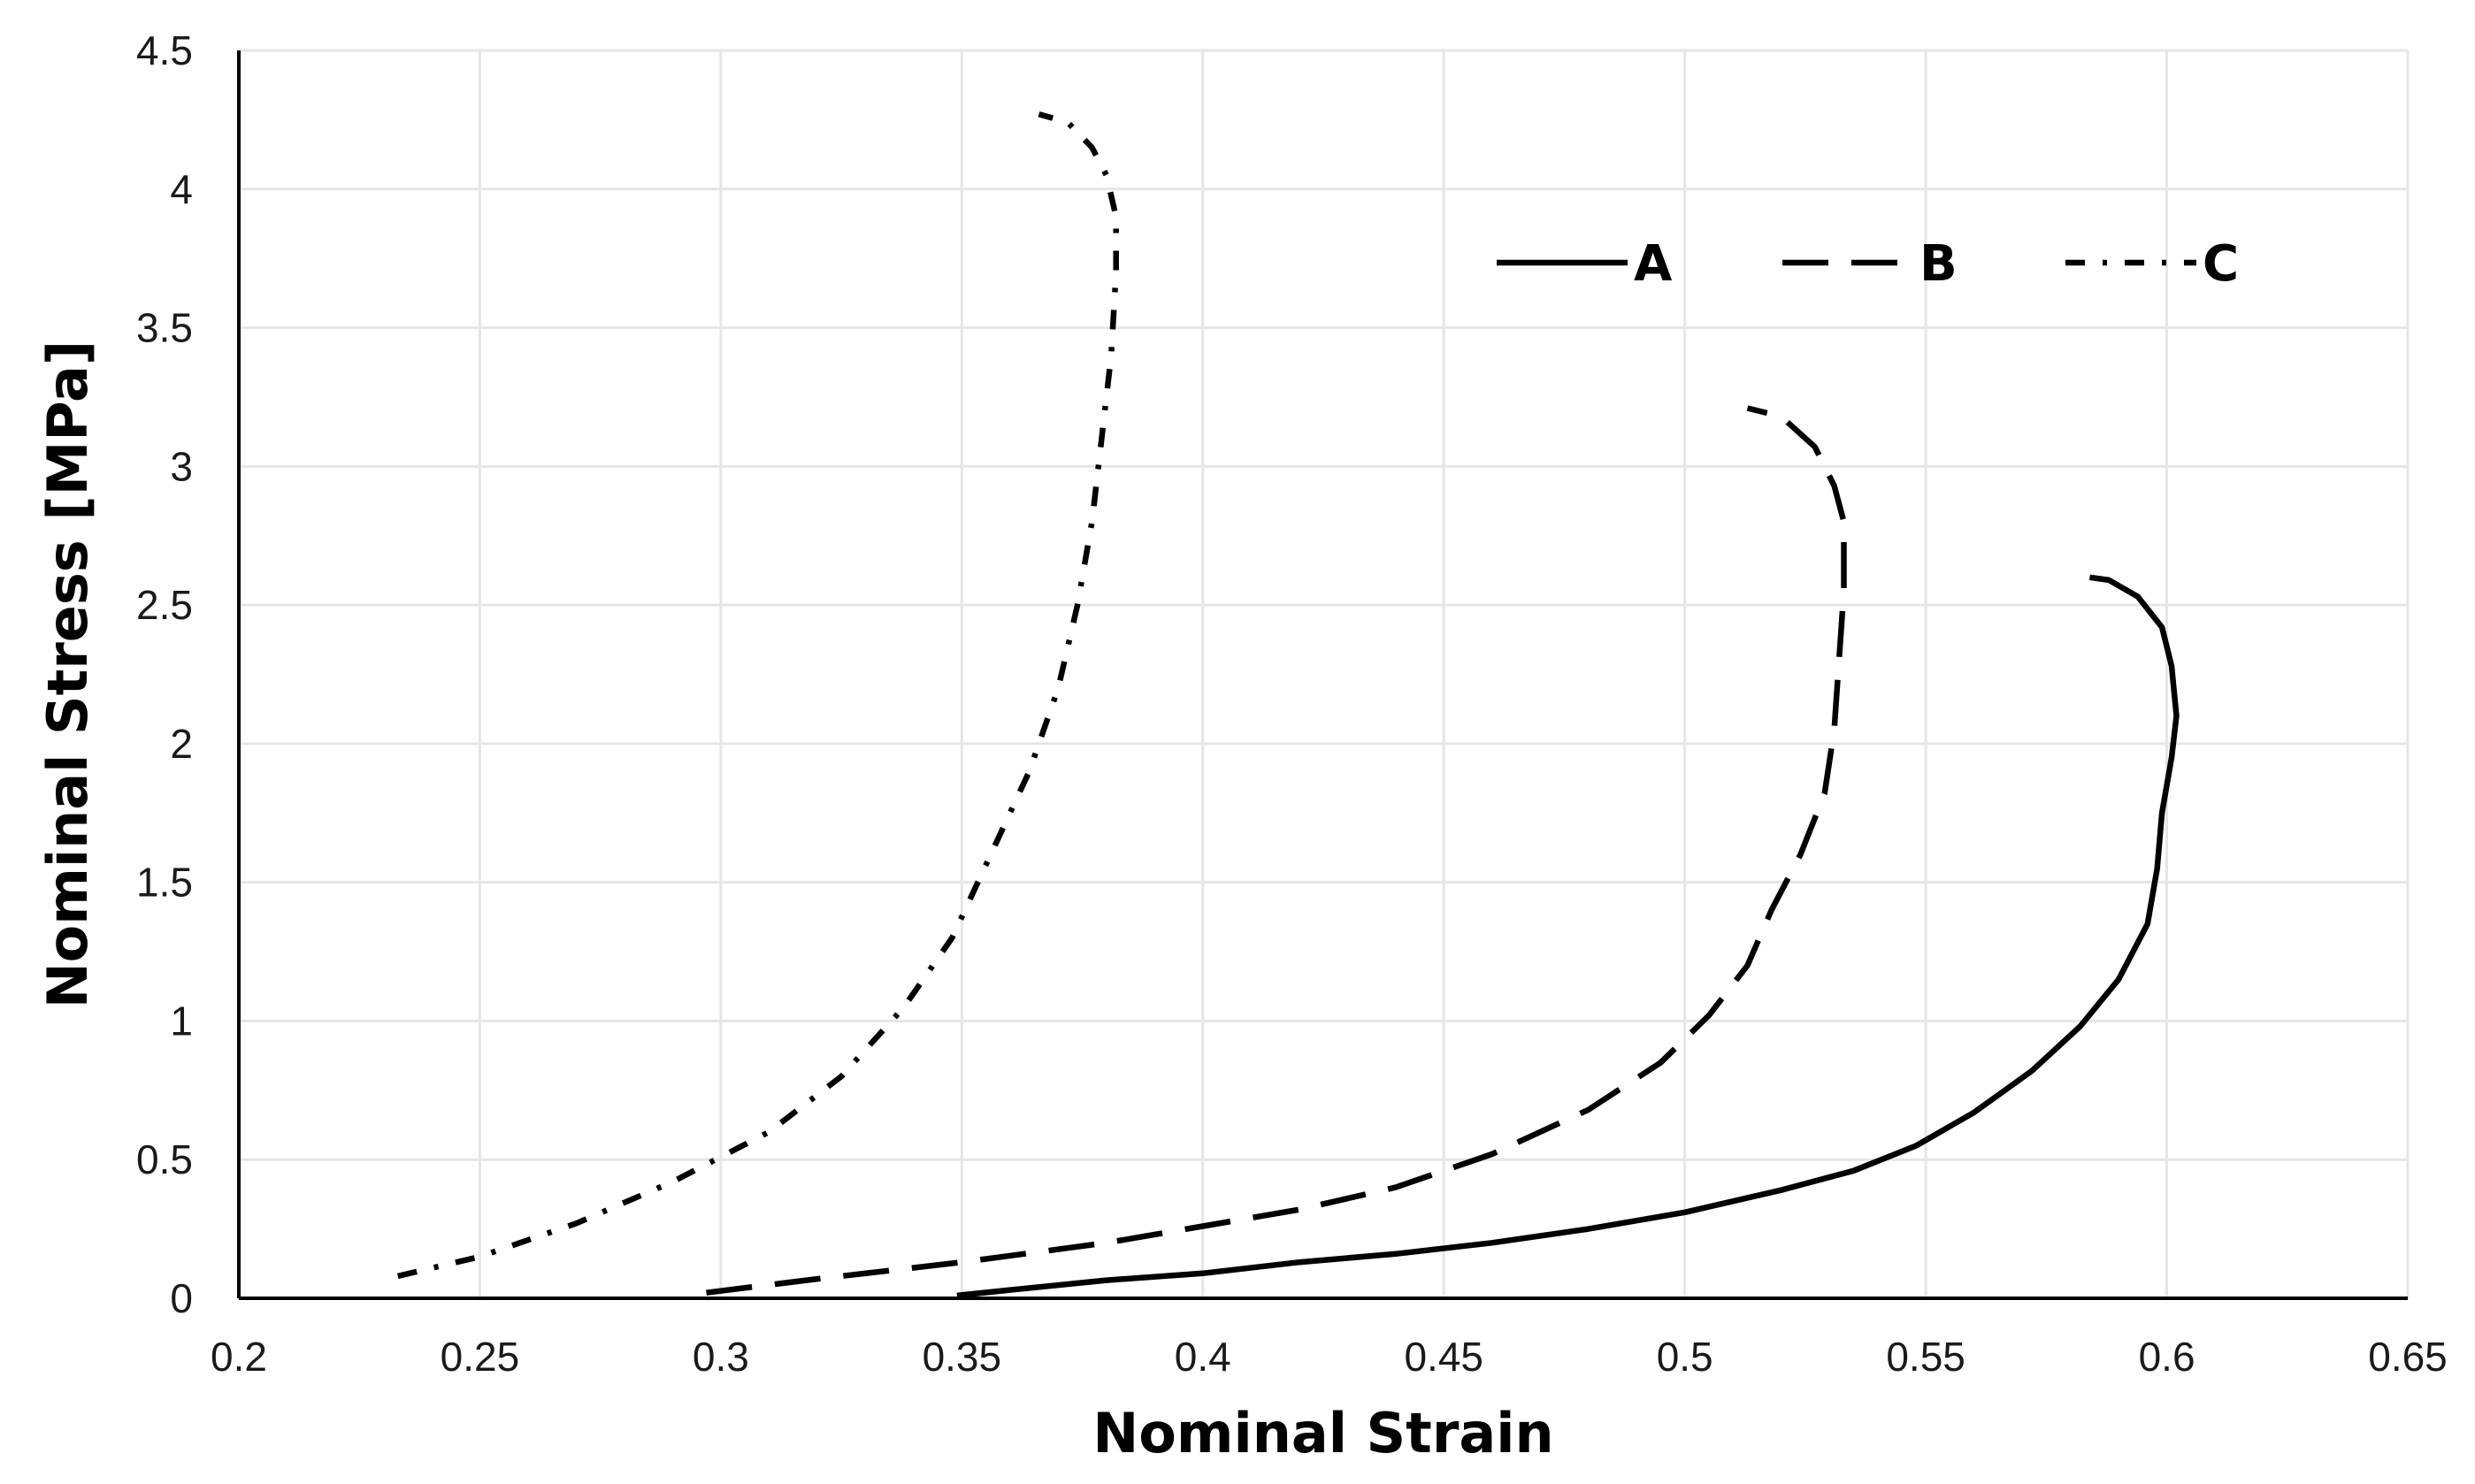 The image size is (2475, 1484). What do you see at coordinates (962, 1357) in the screenshot?
I see `x-tick-label: 0.35` at bounding box center [962, 1357].